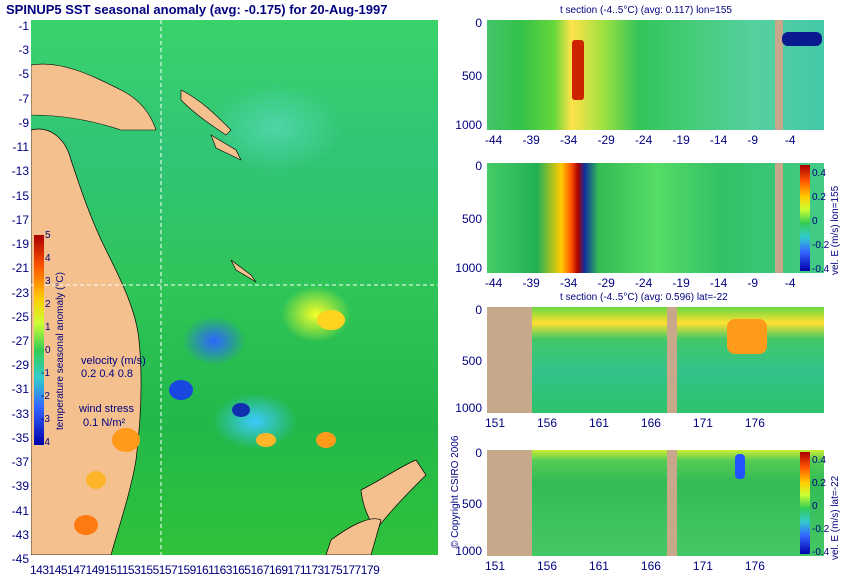  I want to click on cb-tick-3: 3, so click(48, 281).